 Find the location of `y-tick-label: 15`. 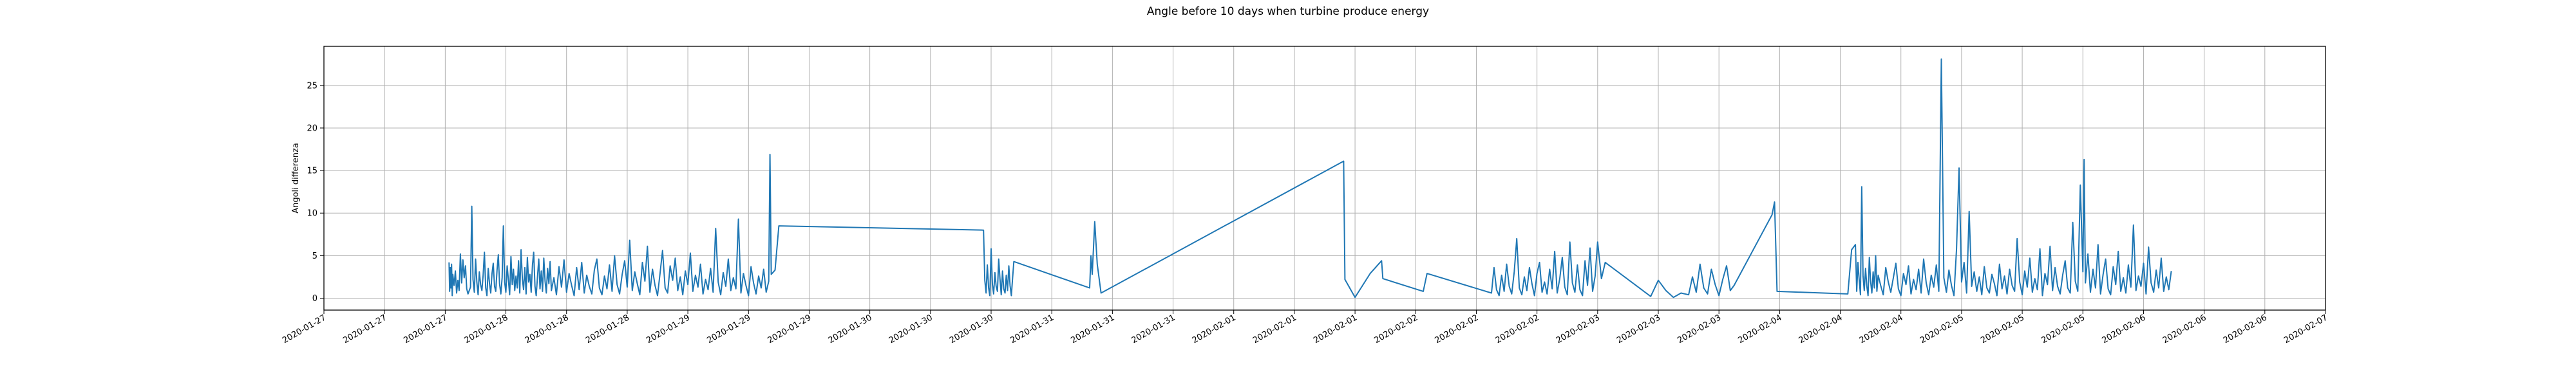

y-tick-label: 15 is located at coordinates (312, 171).